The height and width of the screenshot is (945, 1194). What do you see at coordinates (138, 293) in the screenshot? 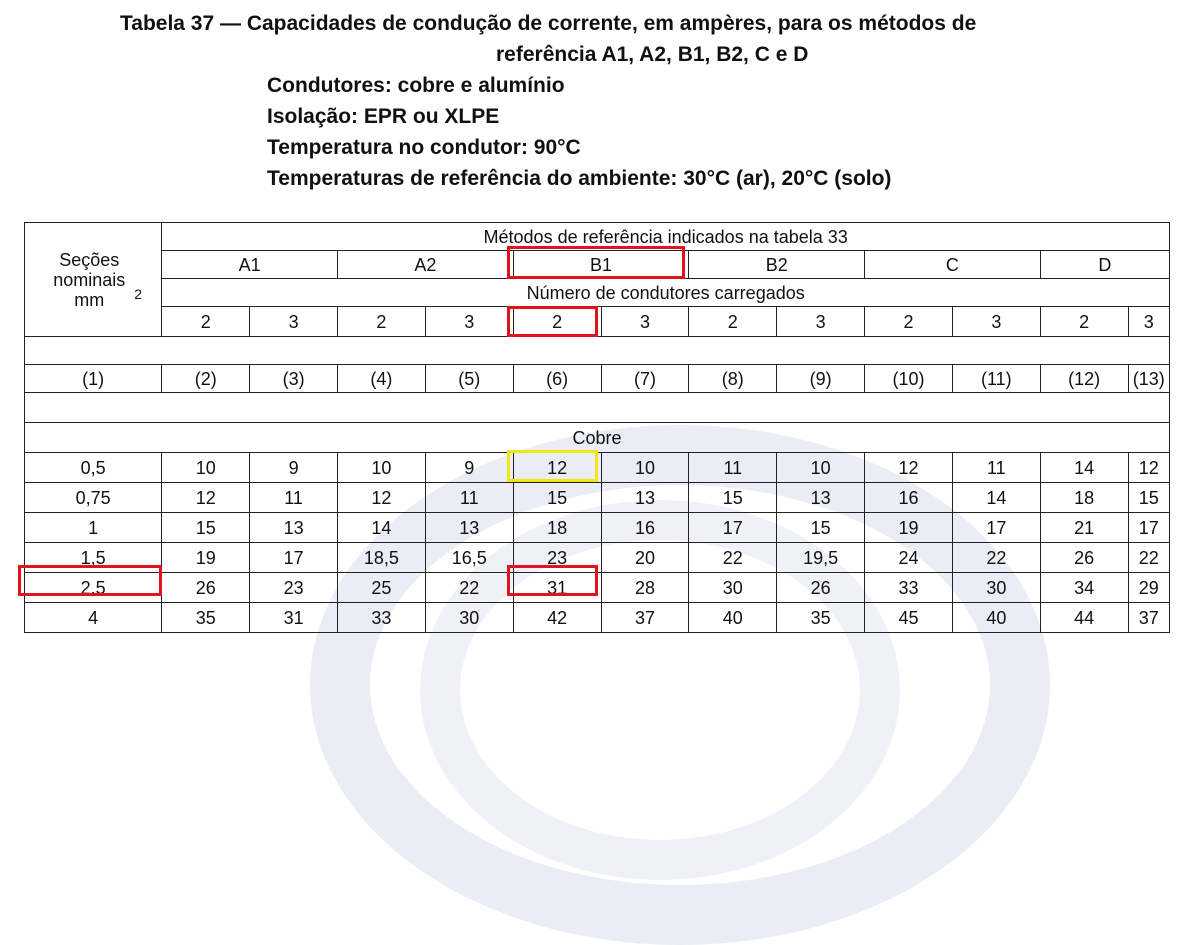
I see `secoes-header-sup: 2` at bounding box center [138, 293].